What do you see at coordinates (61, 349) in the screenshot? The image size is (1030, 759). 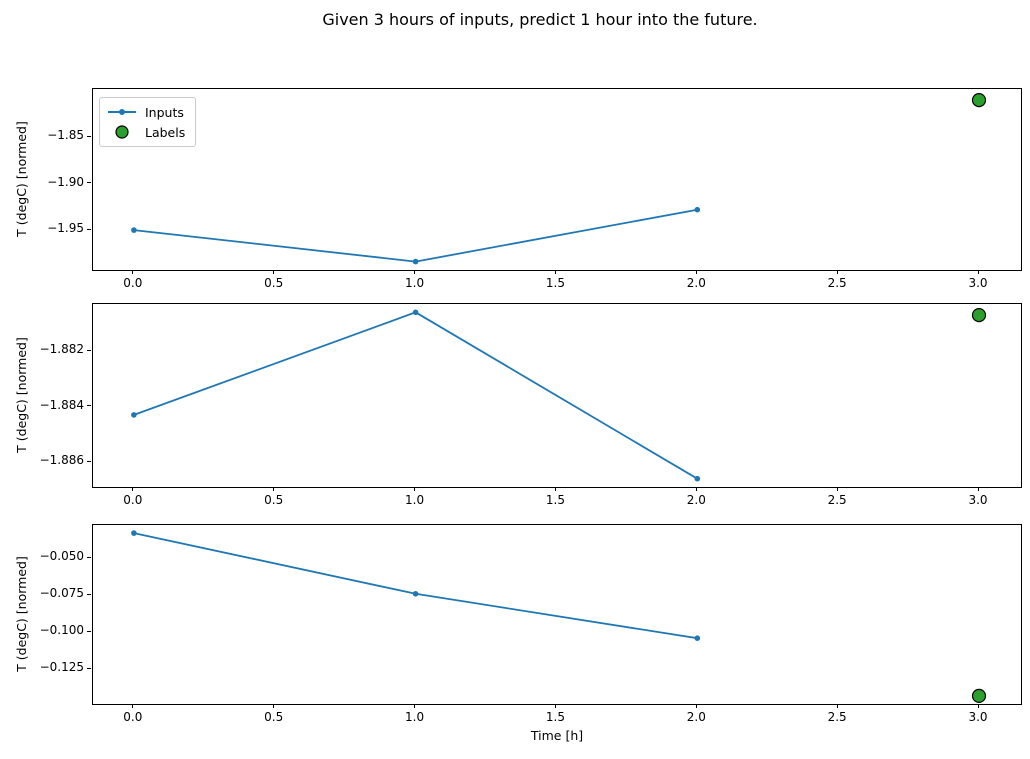 I see `y-tick-label: −1.882` at bounding box center [61, 349].